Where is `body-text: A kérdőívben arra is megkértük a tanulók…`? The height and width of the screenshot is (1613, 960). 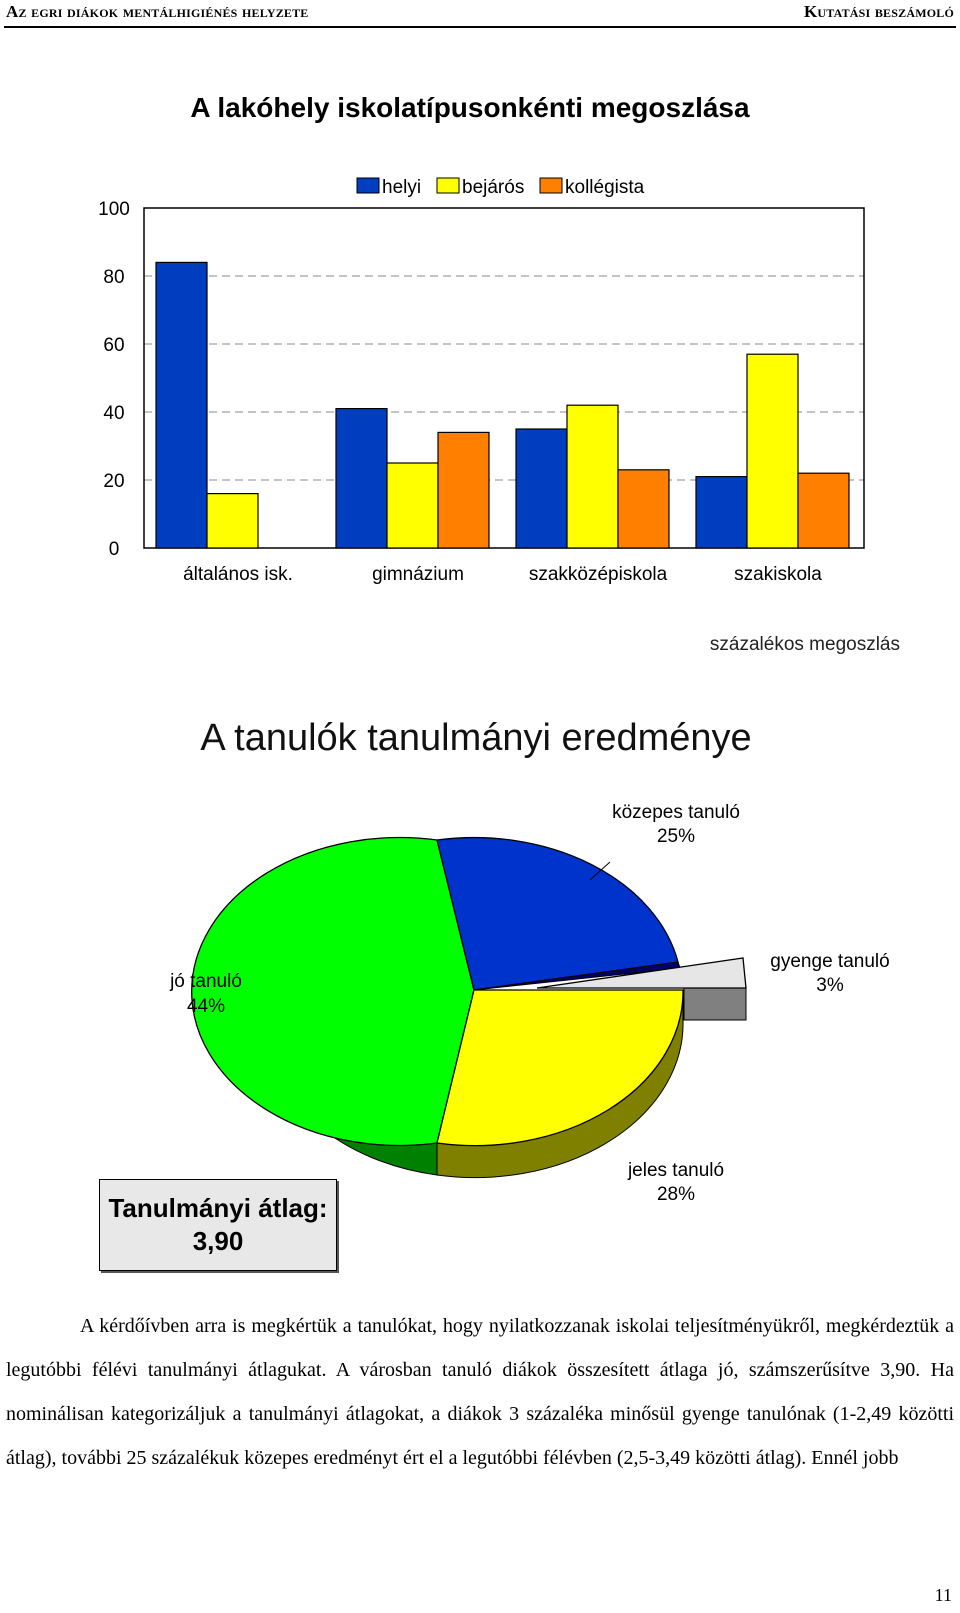 body-text: A kérdőívben arra is megkértük a tanulók… is located at coordinates (480, 1392).